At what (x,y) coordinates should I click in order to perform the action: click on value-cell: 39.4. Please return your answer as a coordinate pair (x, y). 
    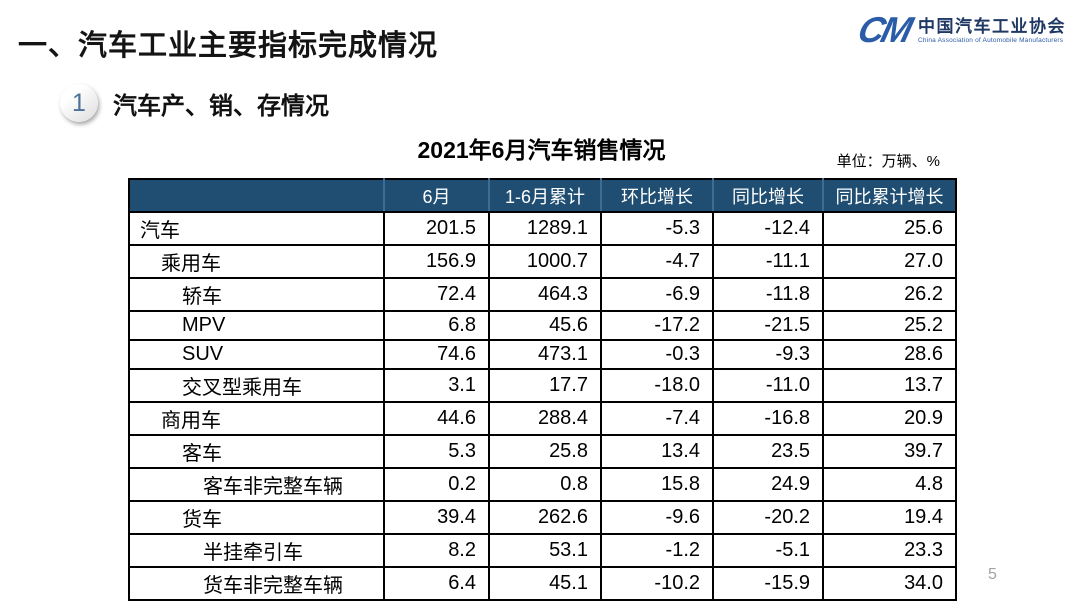
    Looking at the image, I should click on (436, 517).